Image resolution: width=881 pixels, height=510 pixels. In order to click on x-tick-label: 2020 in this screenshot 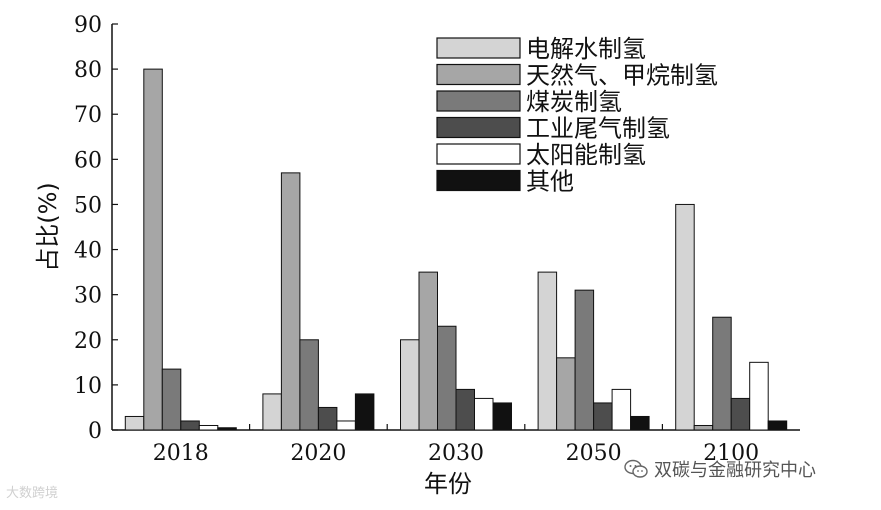, I will do `click(318, 453)`.